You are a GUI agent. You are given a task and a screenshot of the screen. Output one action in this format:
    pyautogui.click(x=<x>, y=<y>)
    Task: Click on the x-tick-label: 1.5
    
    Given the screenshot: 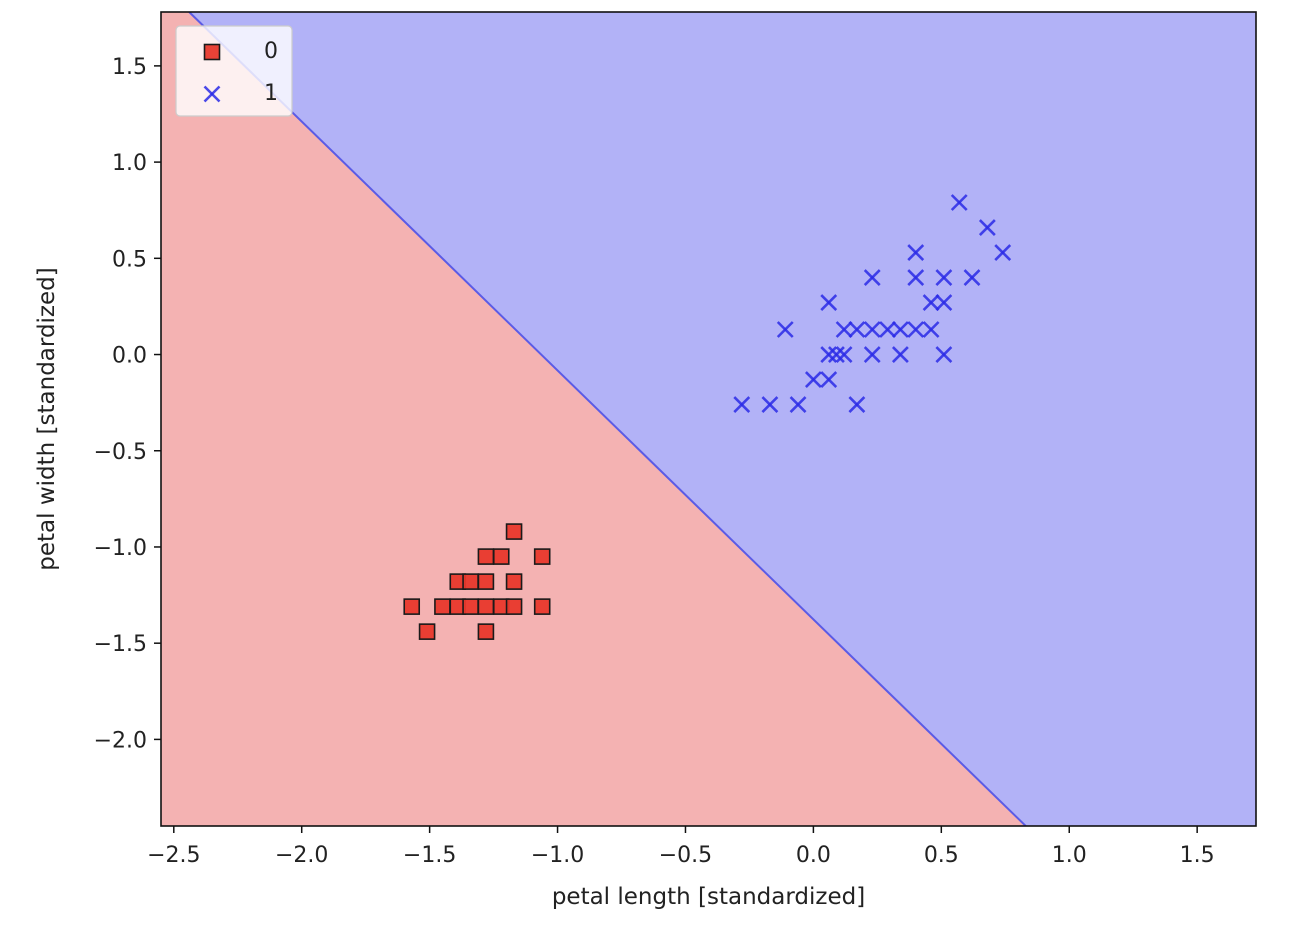 What is the action you would take?
    pyautogui.click(x=1197, y=855)
    